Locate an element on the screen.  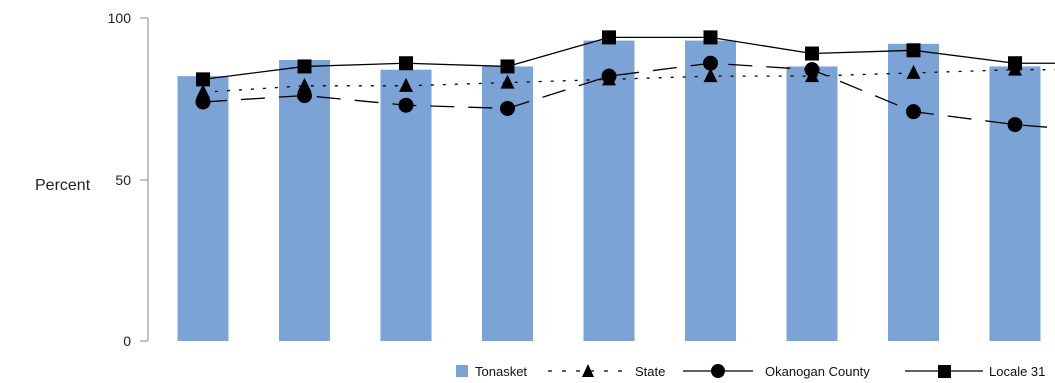
legend-label-tonasket: Tonasket is located at coordinates (501, 371).